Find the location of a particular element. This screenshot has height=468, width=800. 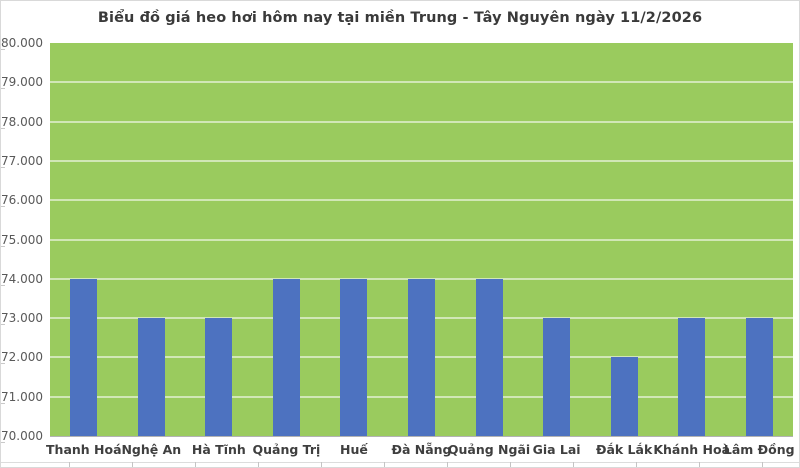

y-axis-label: 71.000 is located at coordinates (22, 396).